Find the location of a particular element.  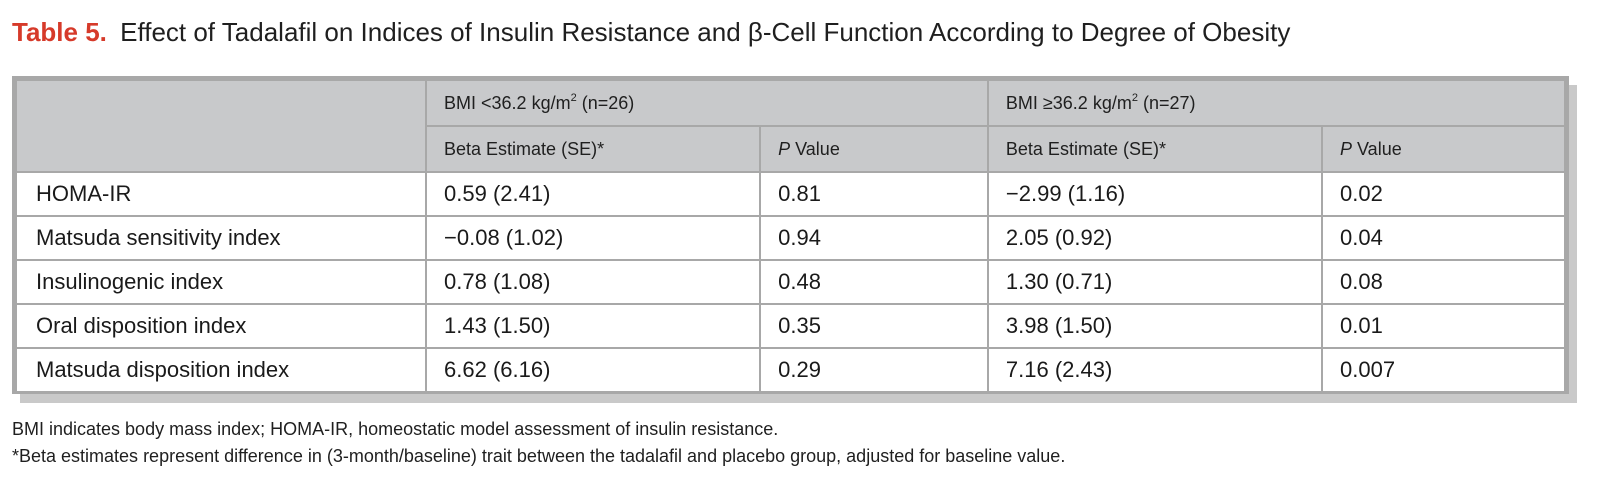

cell-estimate-low: 0.59 (2.41) is located at coordinates (593, 194).